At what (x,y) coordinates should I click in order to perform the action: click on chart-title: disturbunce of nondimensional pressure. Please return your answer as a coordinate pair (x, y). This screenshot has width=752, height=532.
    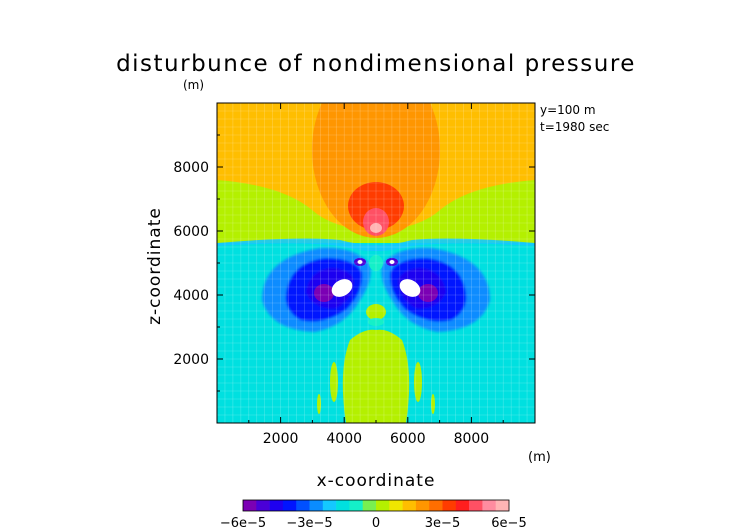
    Looking at the image, I should click on (376, 64).